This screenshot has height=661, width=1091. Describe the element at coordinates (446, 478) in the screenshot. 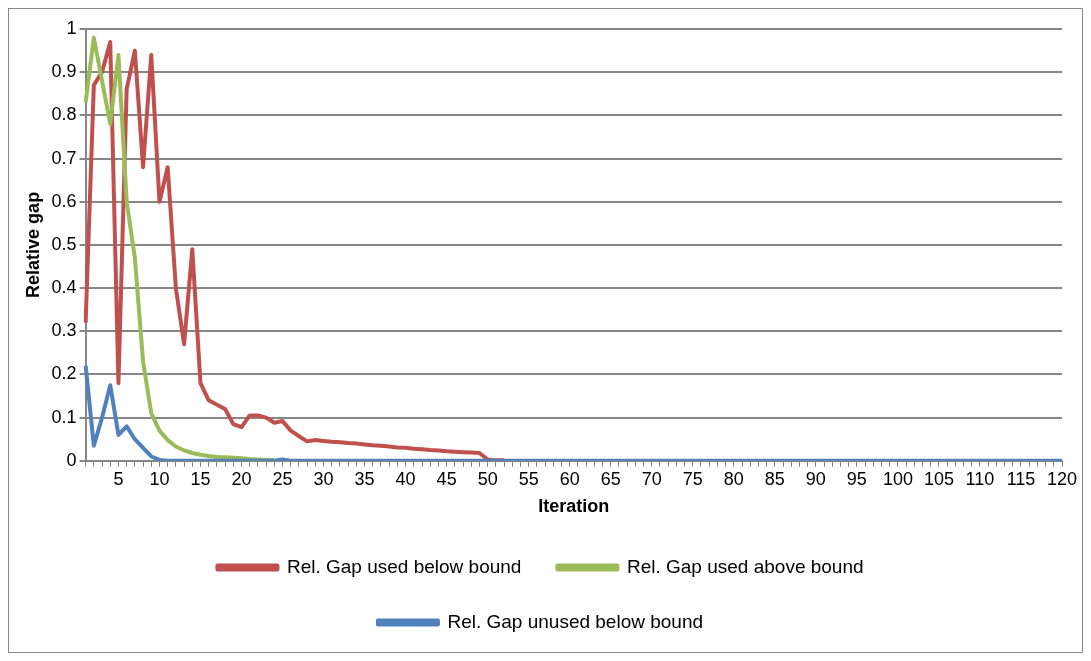

I see `x-tick-label: 45` at that location.